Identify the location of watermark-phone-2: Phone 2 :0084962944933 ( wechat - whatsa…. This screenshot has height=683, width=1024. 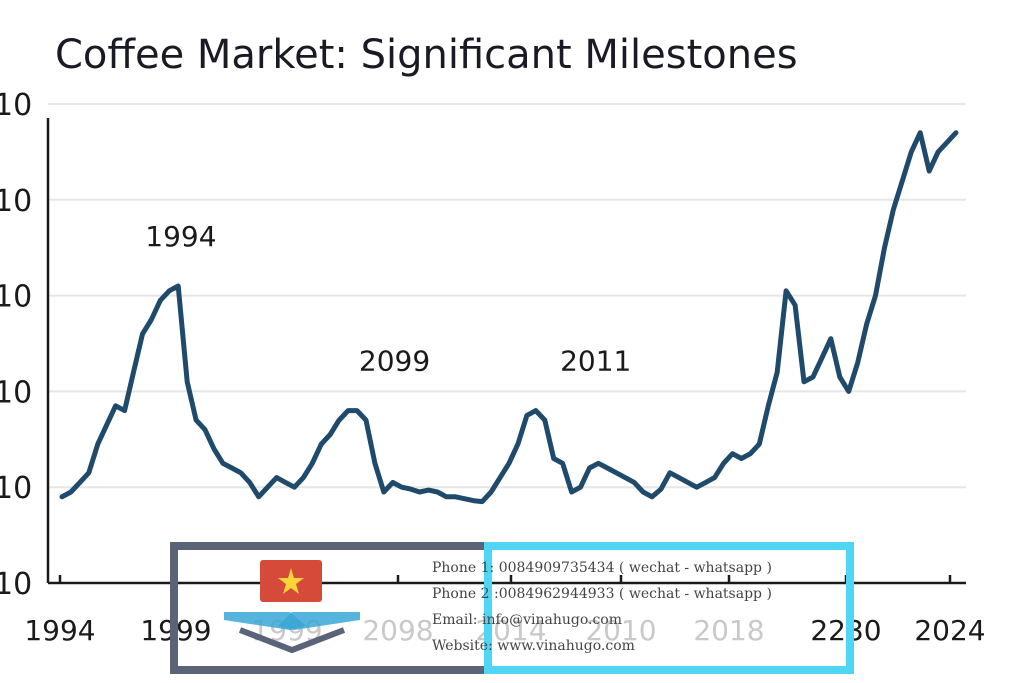
(602, 594).